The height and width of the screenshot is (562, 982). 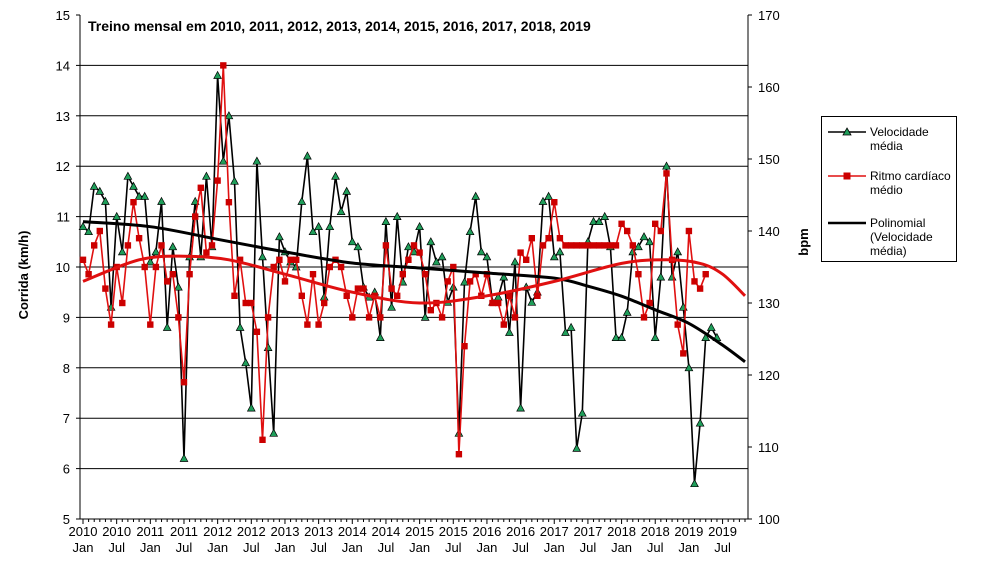 What do you see at coordinates (486, 531) in the screenshot?
I see `x-tick-year: 2016` at bounding box center [486, 531].